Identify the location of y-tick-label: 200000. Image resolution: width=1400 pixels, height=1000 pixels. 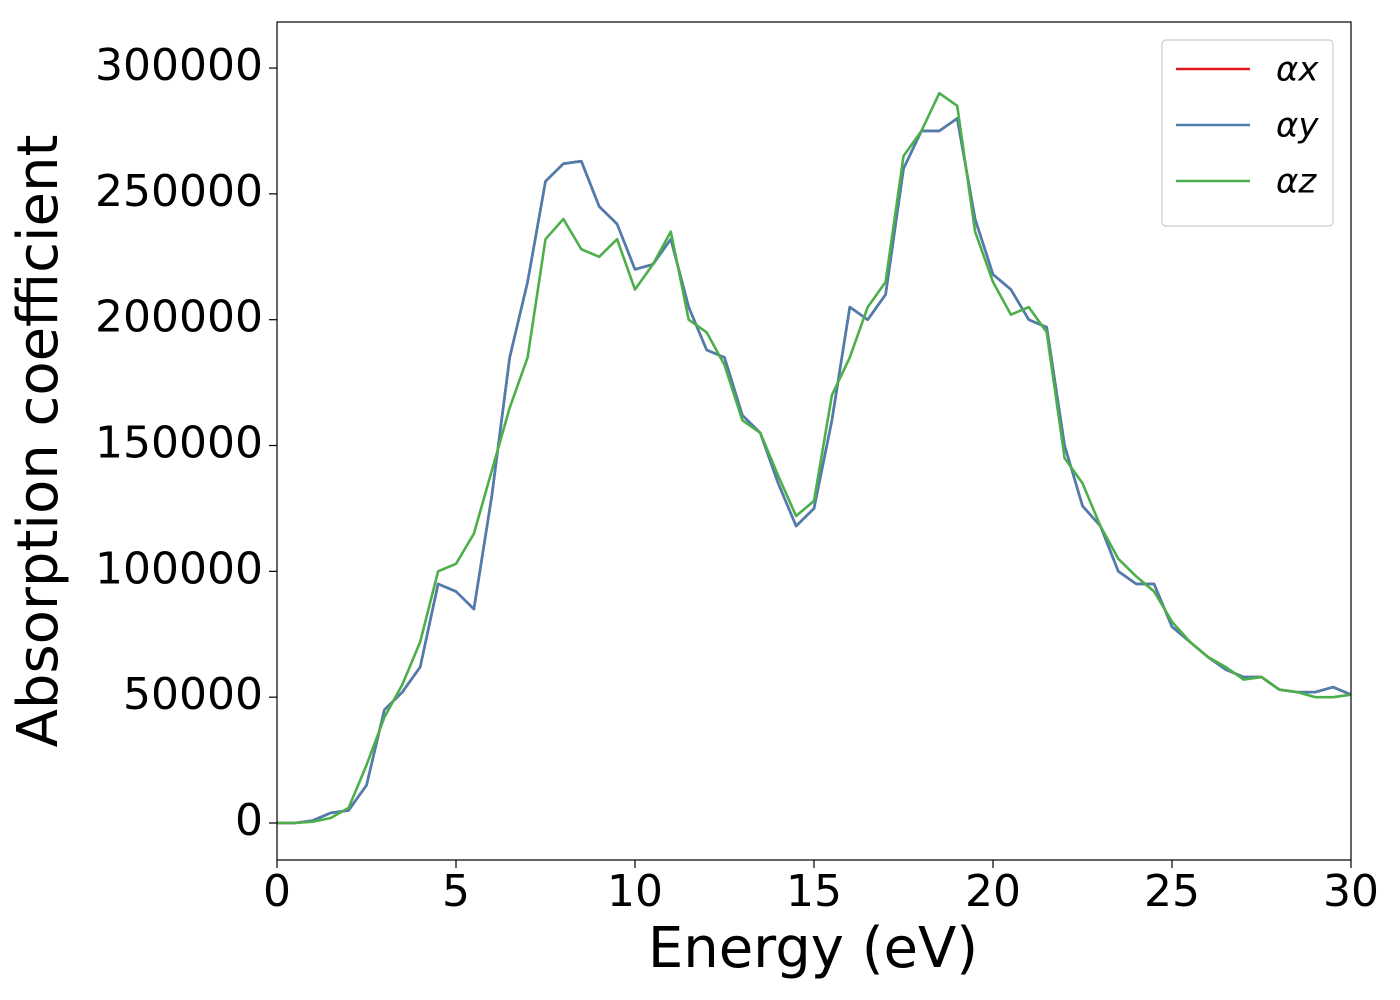
(179, 317).